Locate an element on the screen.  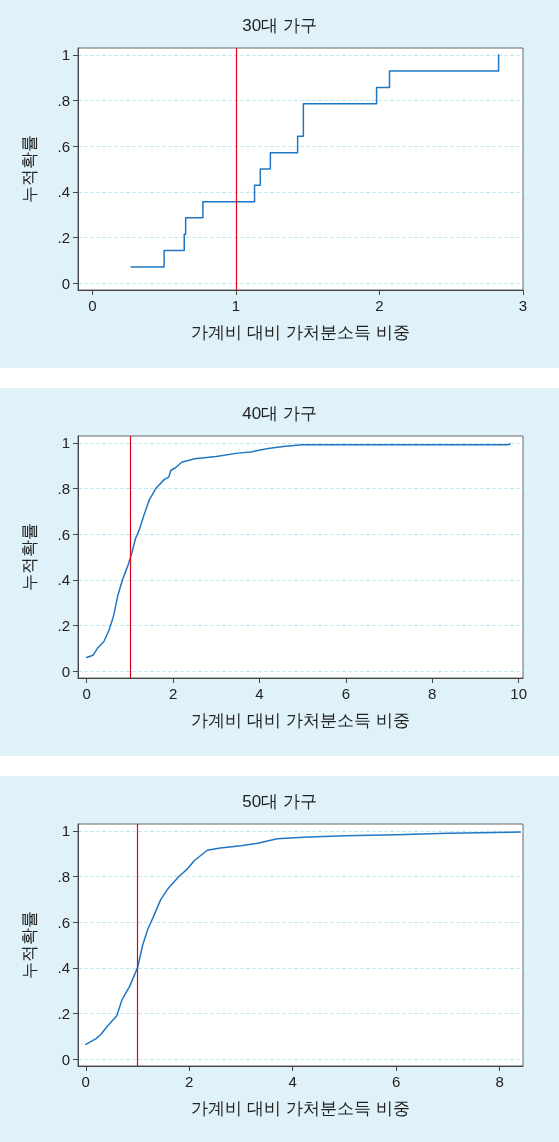
x-tick-label: 3 is located at coordinates (523, 305).